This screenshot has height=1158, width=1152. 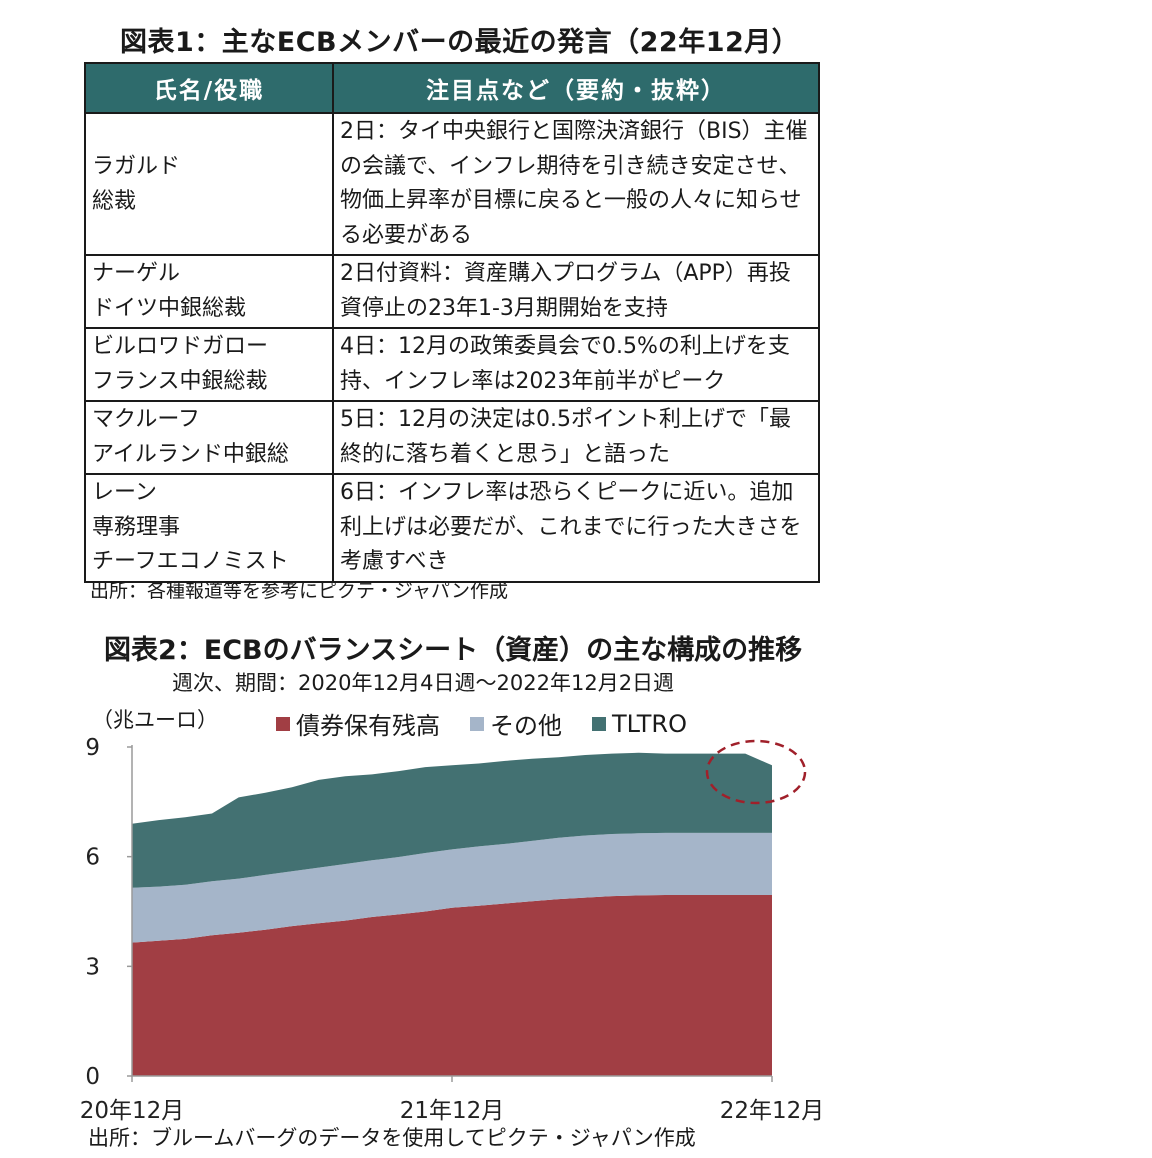 I want to click on member-note-cell: 5日：12月の決定は0.5ポイント利上げで「最終的に落ち着くと思う」と語った, so click(x=576, y=437).